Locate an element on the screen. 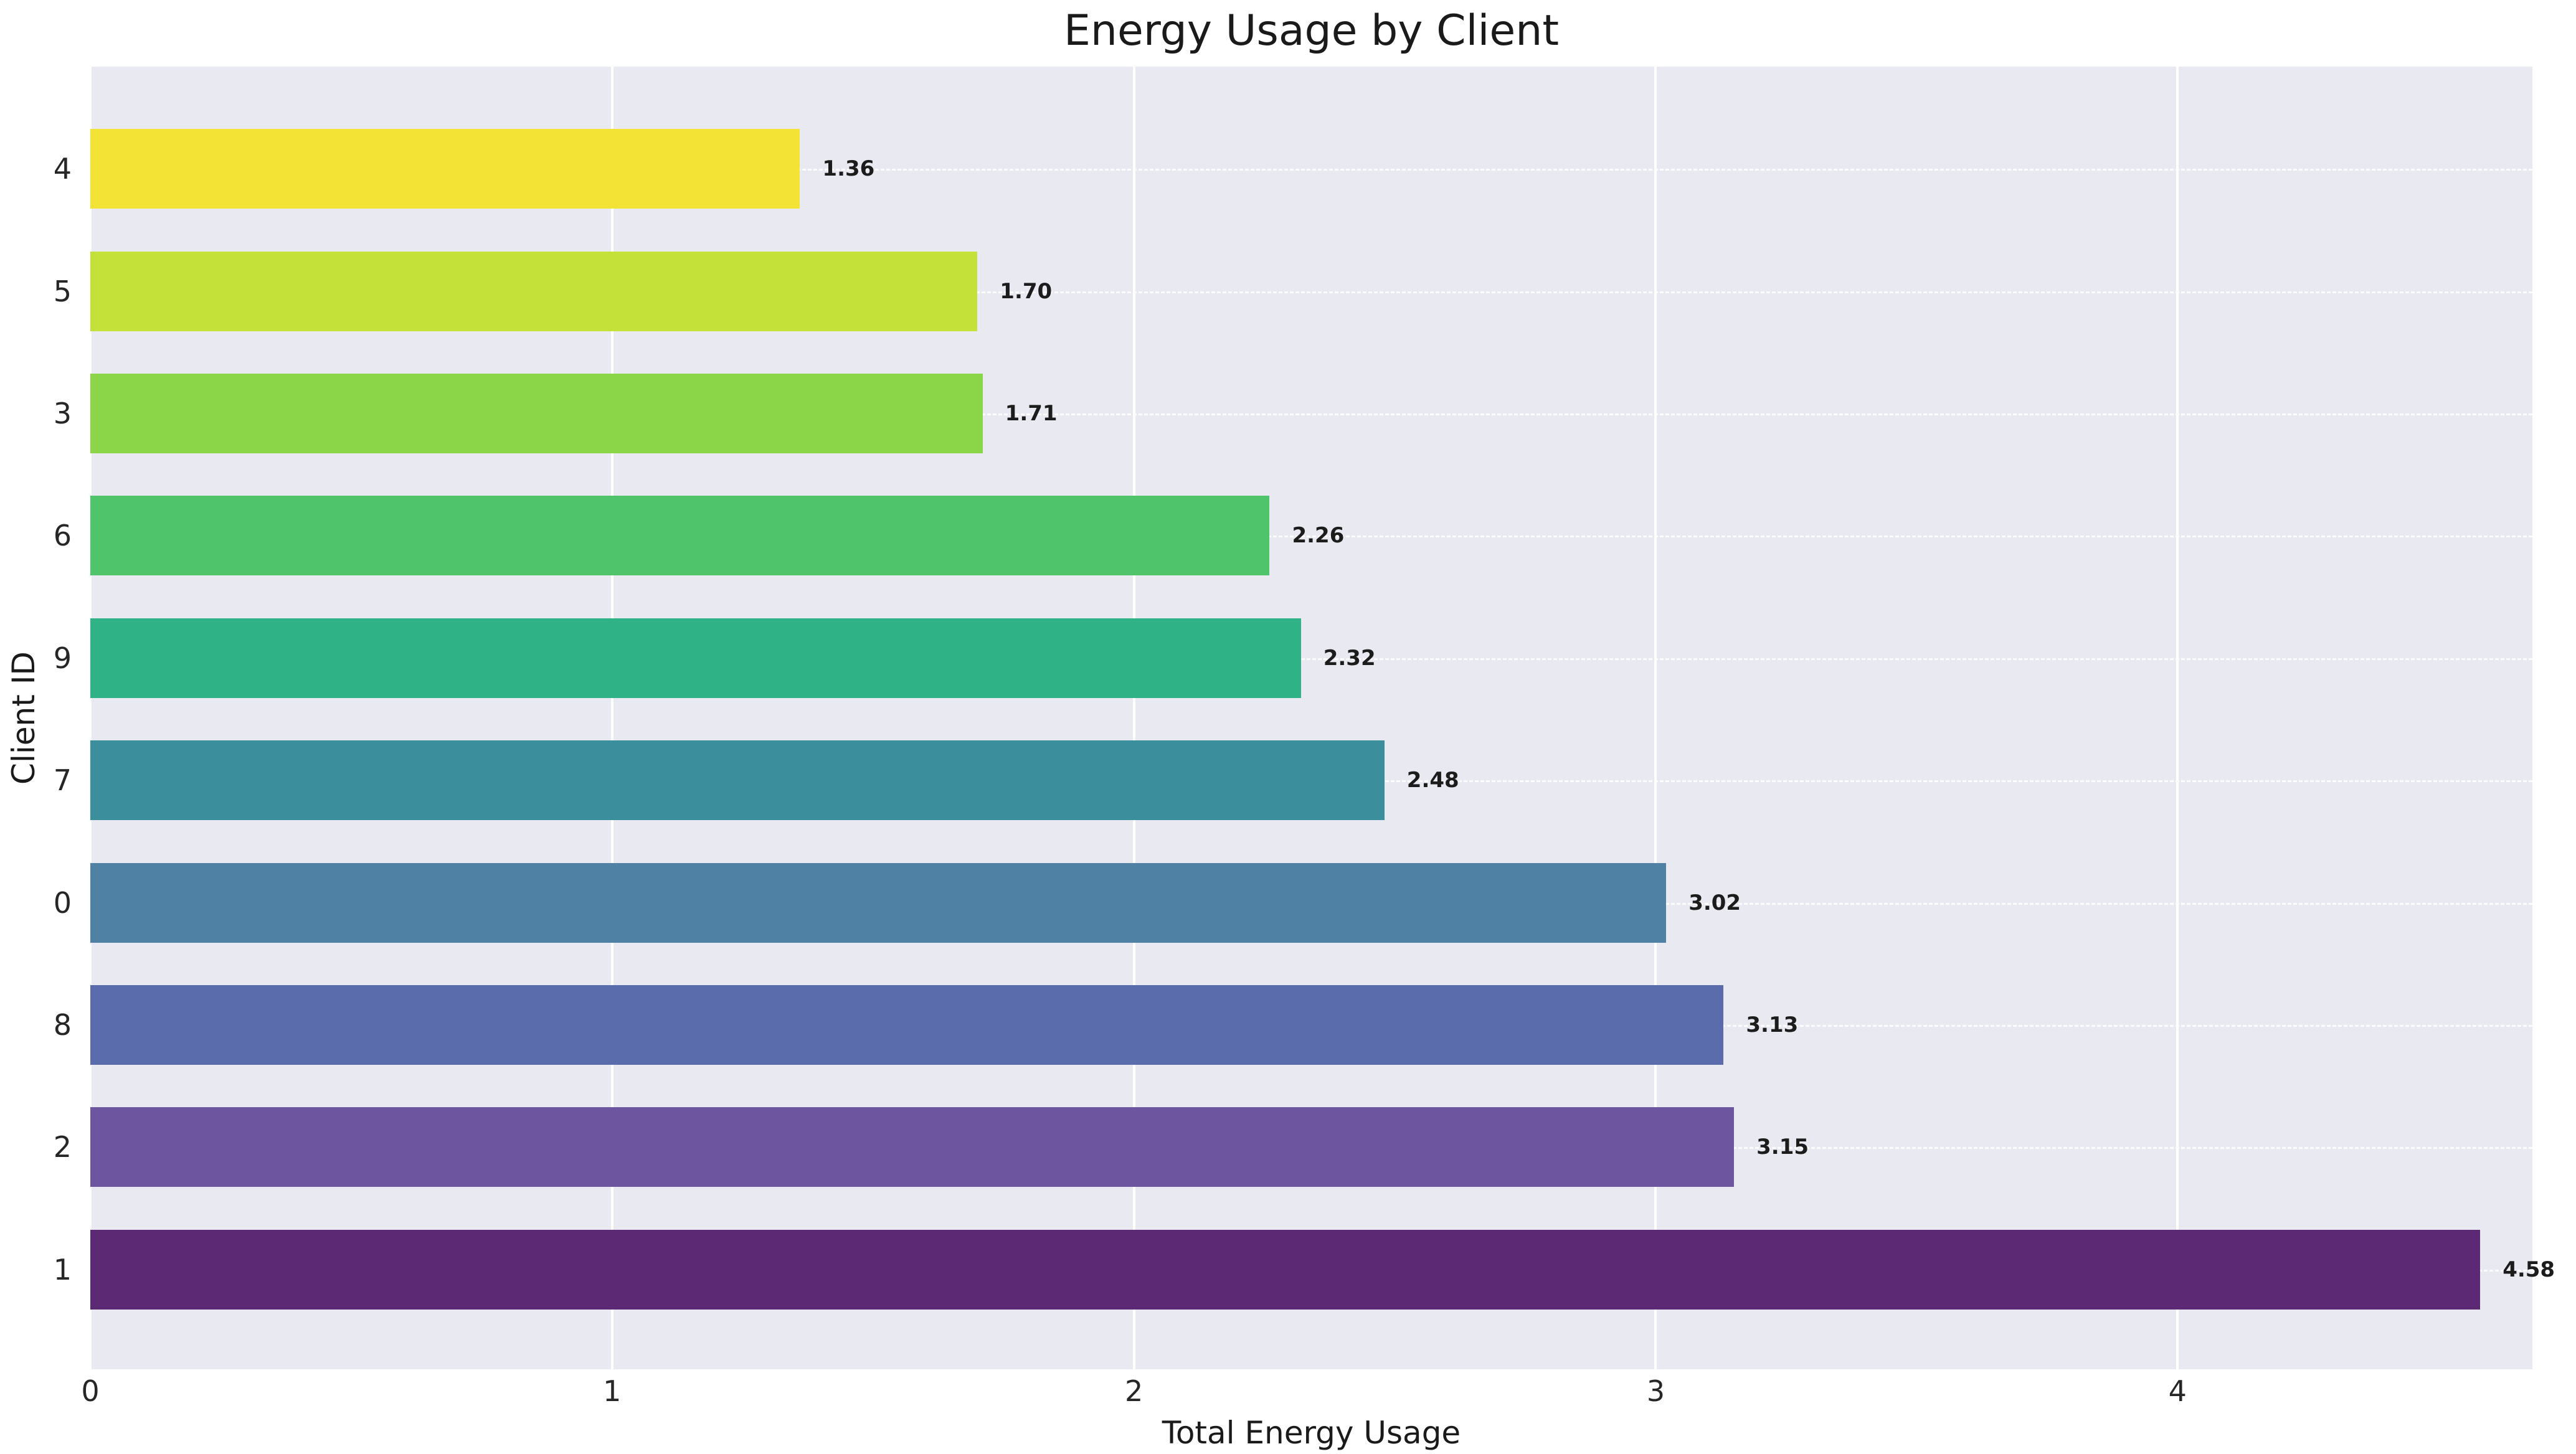 This screenshot has width=2576, height=1454. bar-value-label: 2.32 is located at coordinates (1350, 658).